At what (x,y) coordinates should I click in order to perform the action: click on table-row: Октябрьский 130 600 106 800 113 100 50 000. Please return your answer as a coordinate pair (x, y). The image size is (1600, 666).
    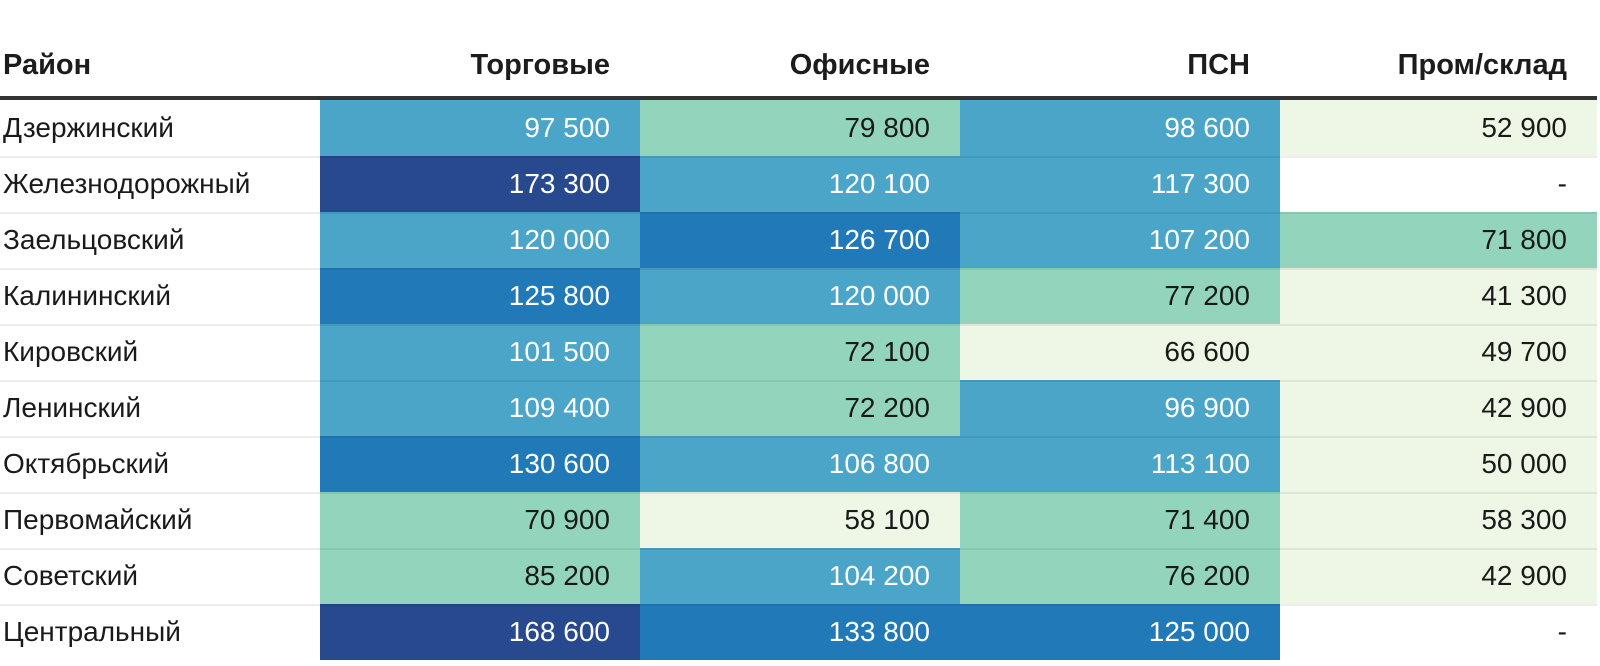
    Looking at the image, I should click on (798, 464).